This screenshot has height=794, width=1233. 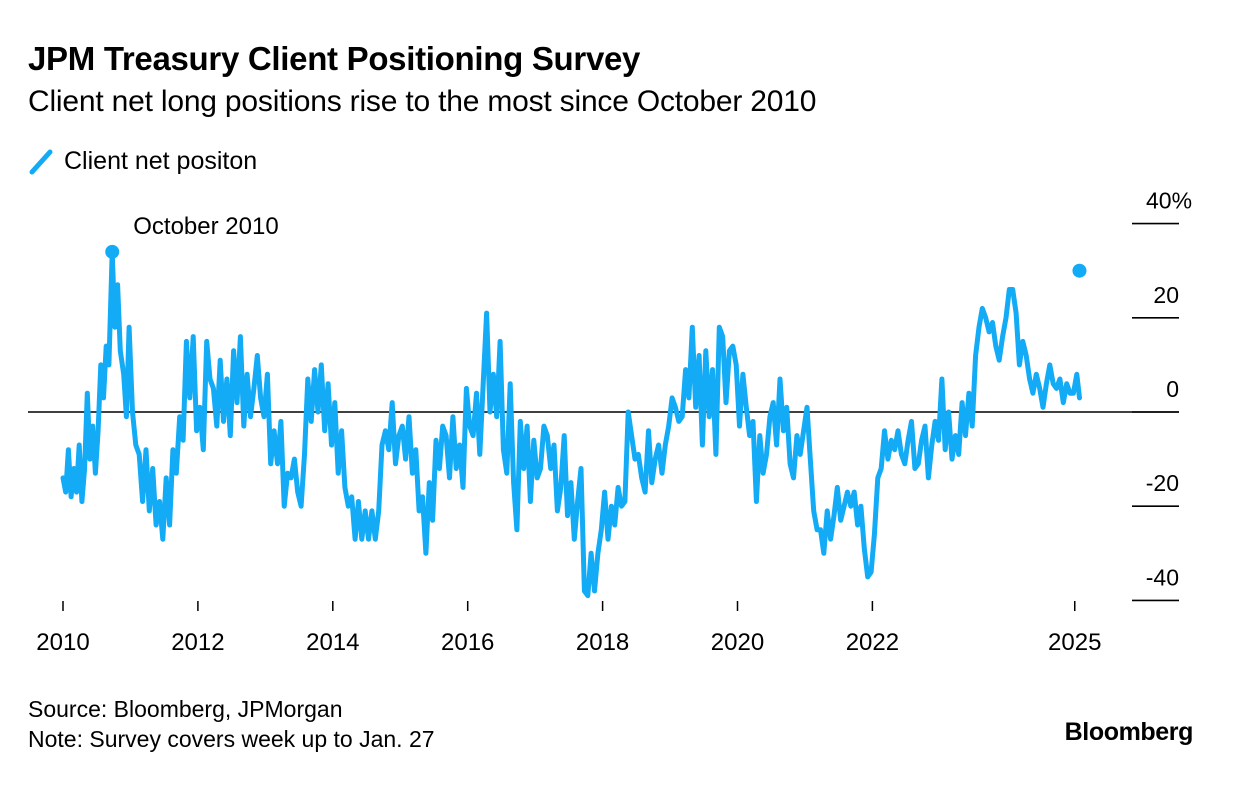 What do you see at coordinates (1162, 483) in the screenshot?
I see `y-tick-label: -20` at bounding box center [1162, 483].